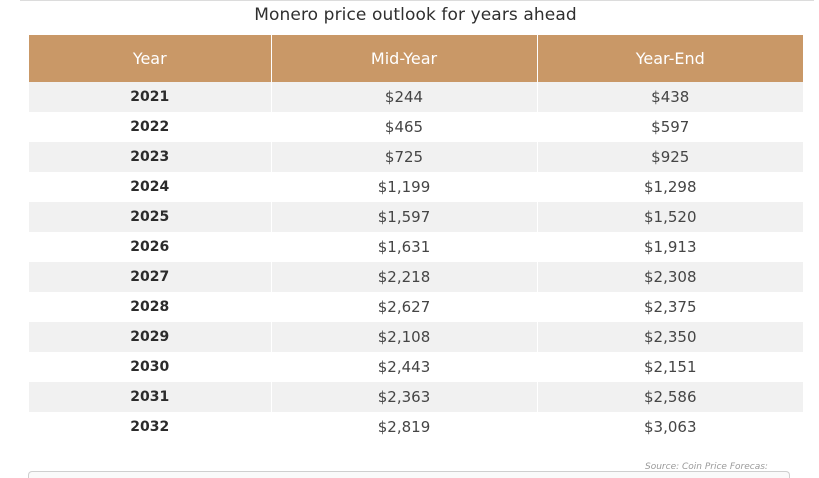 The height and width of the screenshot is (478, 819). I want to click on year-cell: 2029, so click(150, 337).